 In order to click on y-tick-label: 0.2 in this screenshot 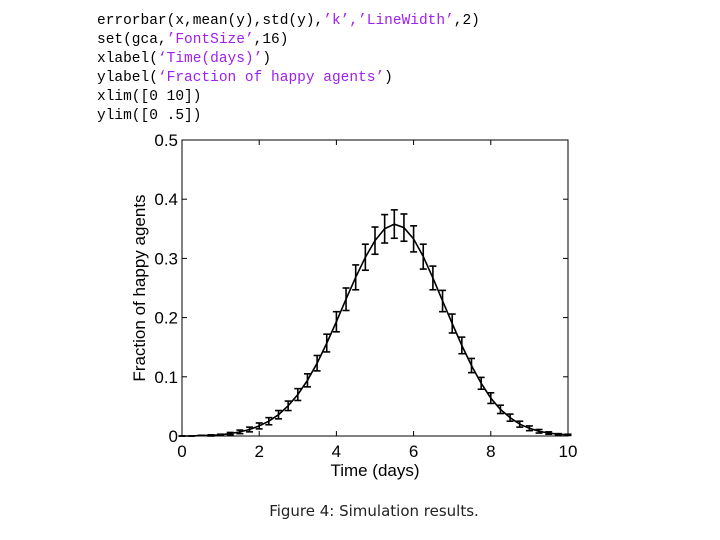, I will do `click(166, 318)`.